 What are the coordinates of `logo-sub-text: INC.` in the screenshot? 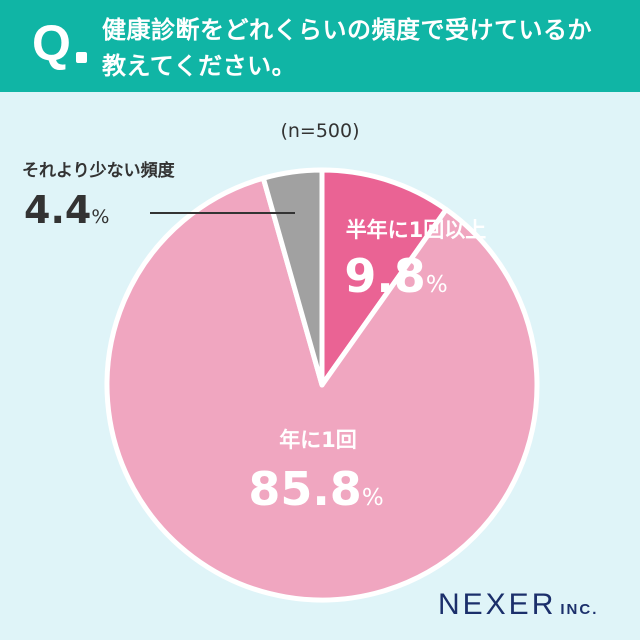 It's located at (579, 609).